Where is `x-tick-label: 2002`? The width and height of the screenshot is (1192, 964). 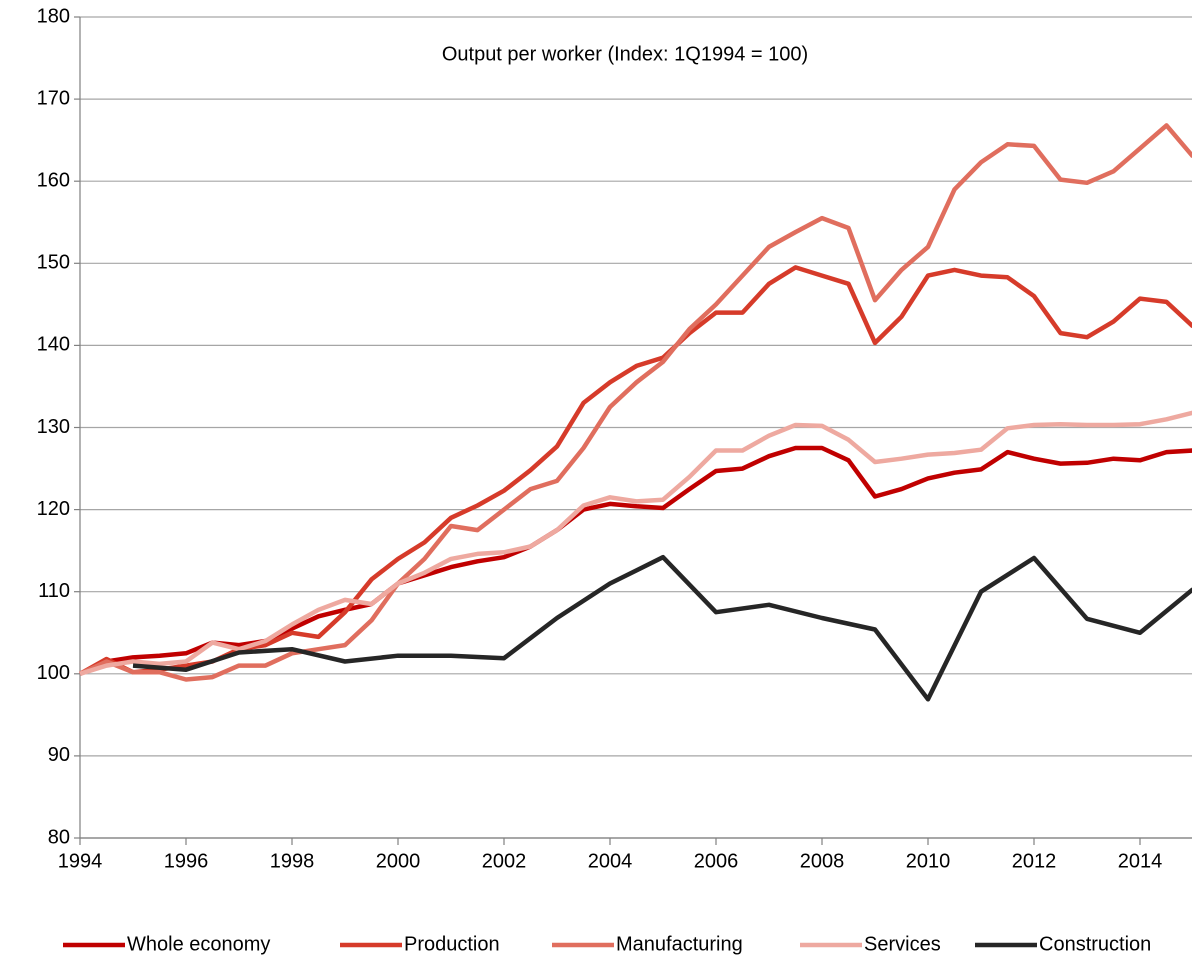 x-tick-label: 2002 is located at coordinates (504, 861).